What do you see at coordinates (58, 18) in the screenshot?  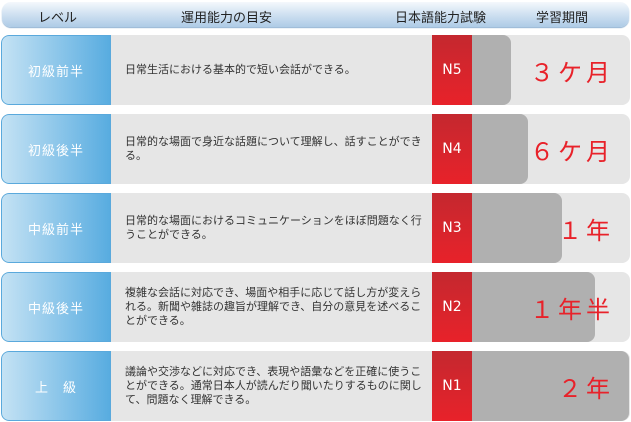 I see `header-level: レベル` at bounding box center [58, 18].